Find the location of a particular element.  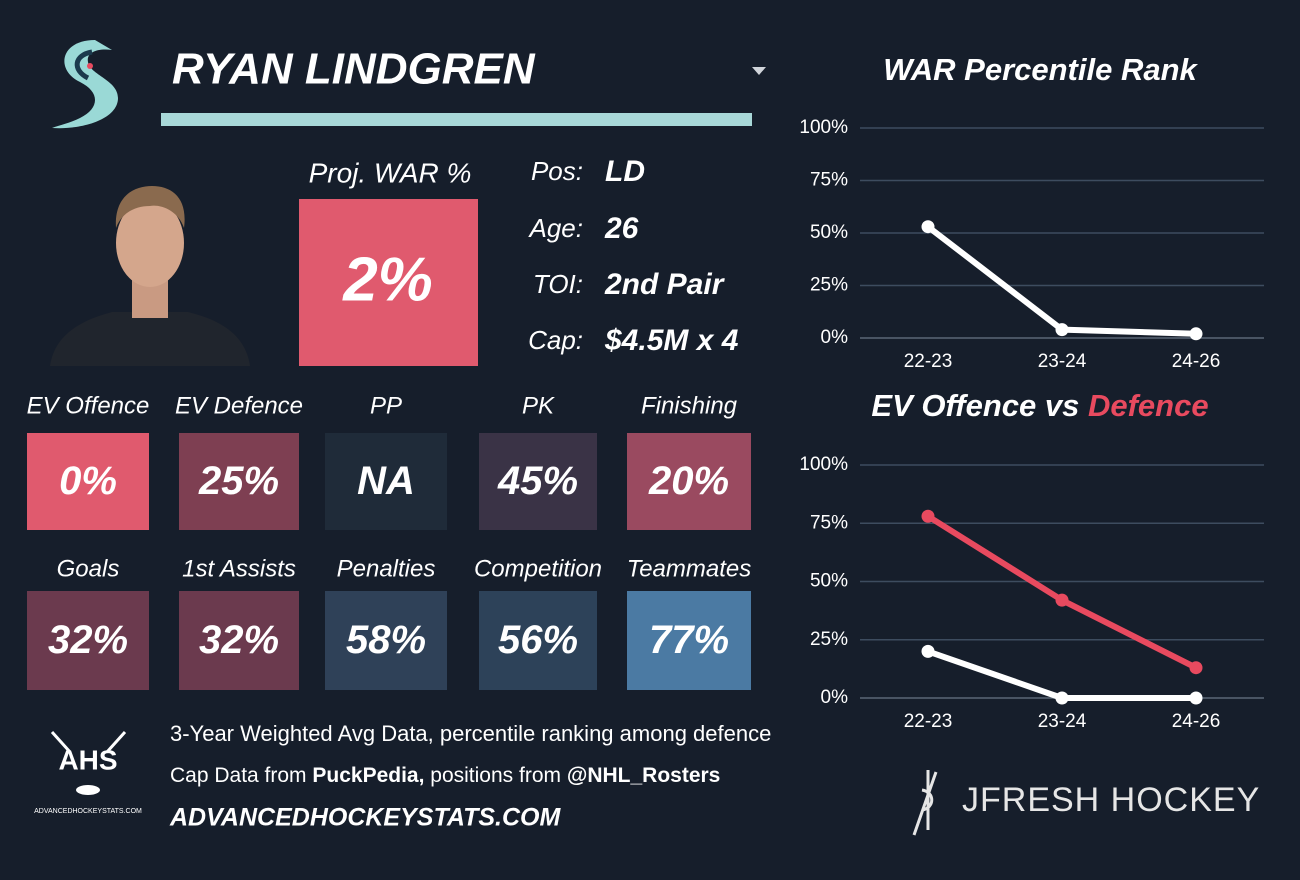

info-value: $4.5M x 4 is located at coordinates (671, 340).